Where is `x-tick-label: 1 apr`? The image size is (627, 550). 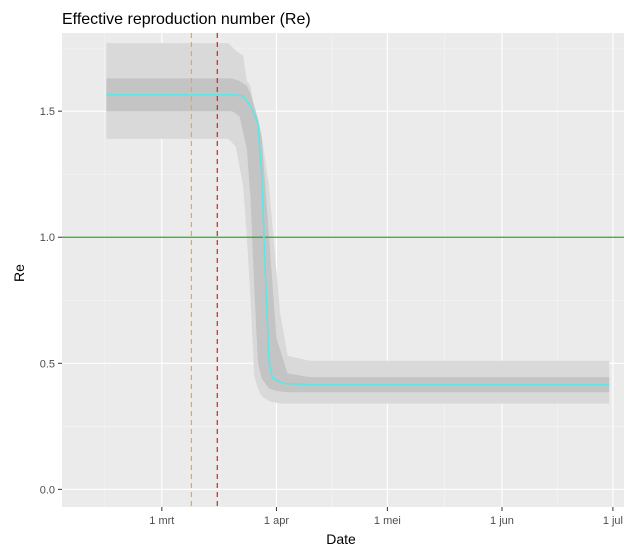
x-tick-label: 1 apr is located at coordinates (276, 521).